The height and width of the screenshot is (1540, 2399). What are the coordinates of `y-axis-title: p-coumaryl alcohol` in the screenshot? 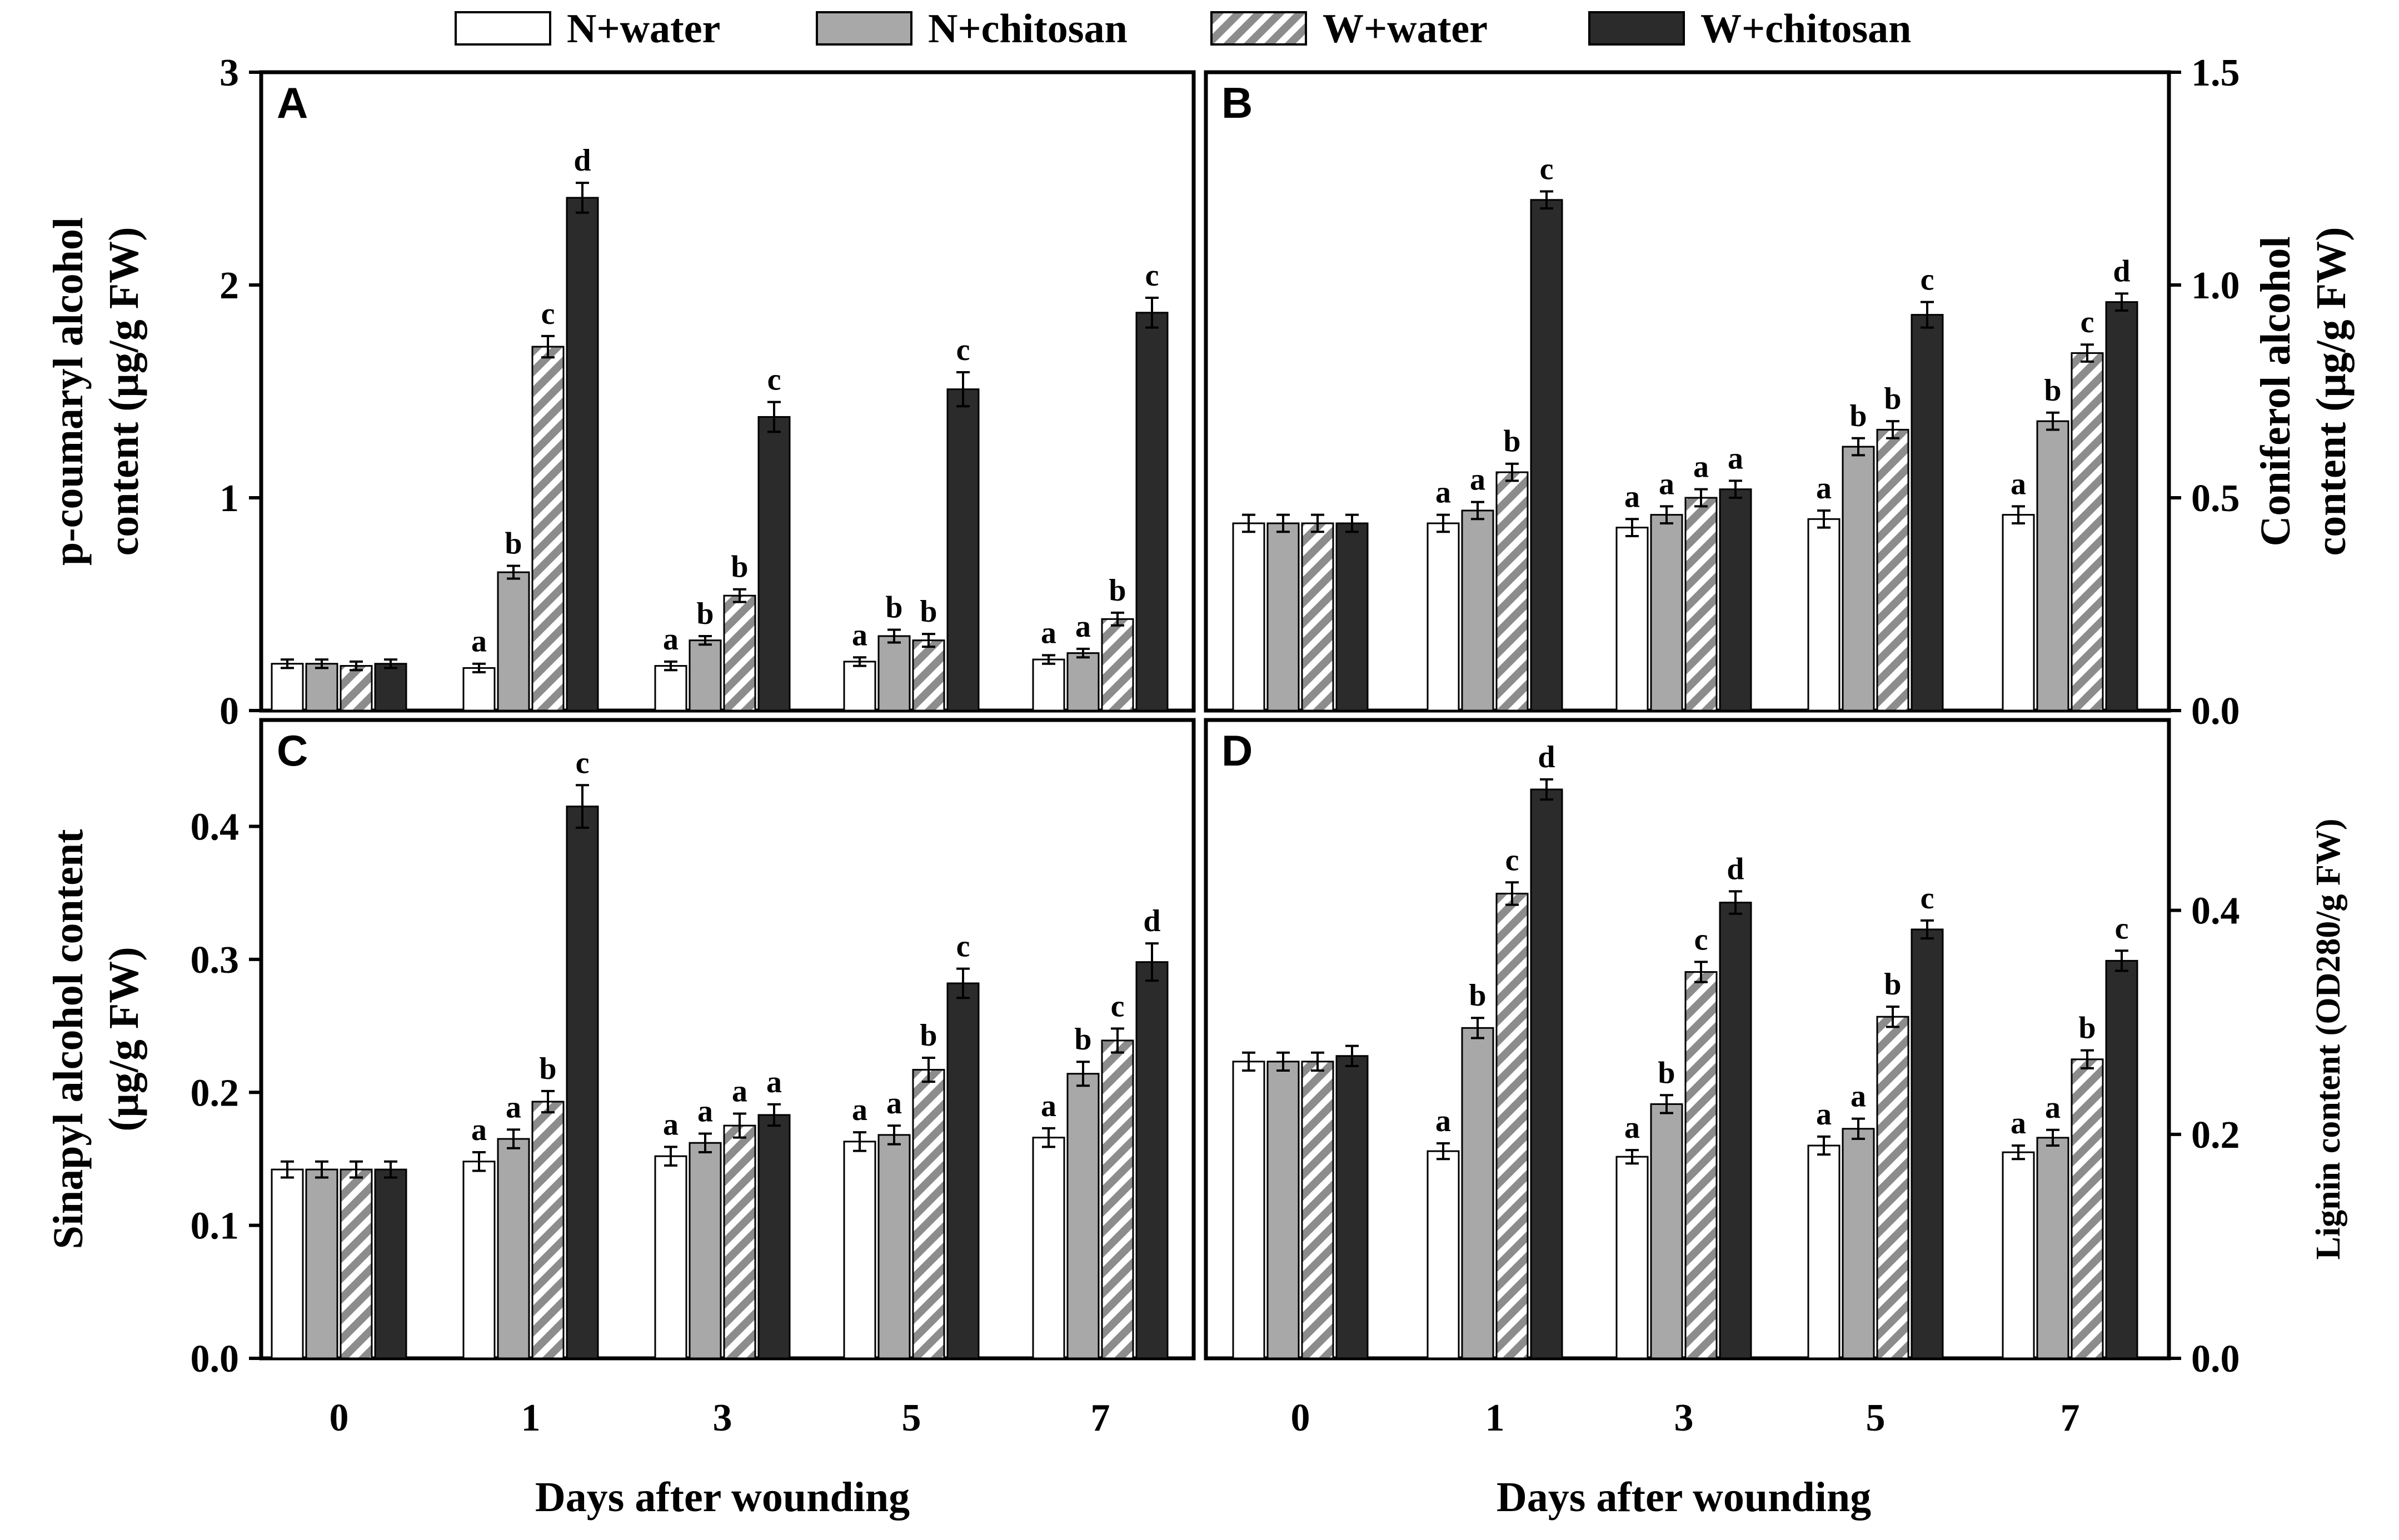 It's located at (68, 392).